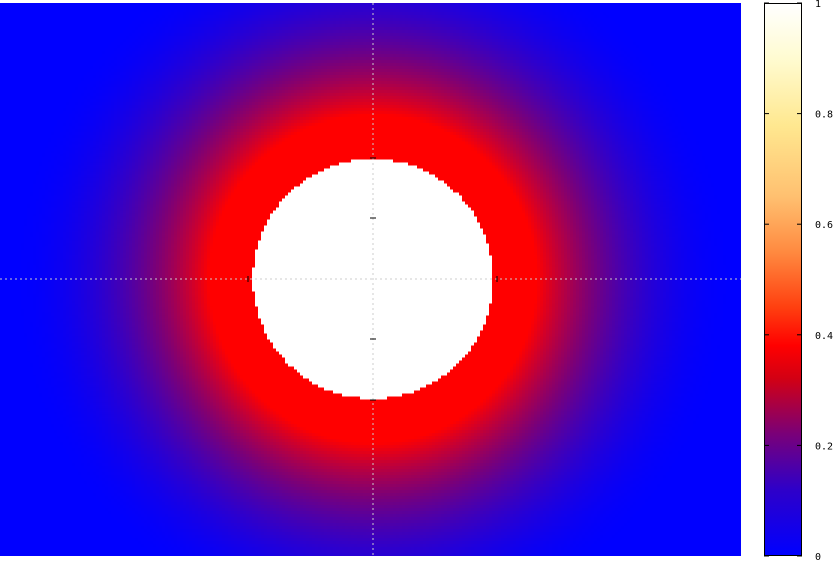 This screenshot has height=561, width=835. I want to click on colorbar-tick-label: 0.8, so click(824, 115).